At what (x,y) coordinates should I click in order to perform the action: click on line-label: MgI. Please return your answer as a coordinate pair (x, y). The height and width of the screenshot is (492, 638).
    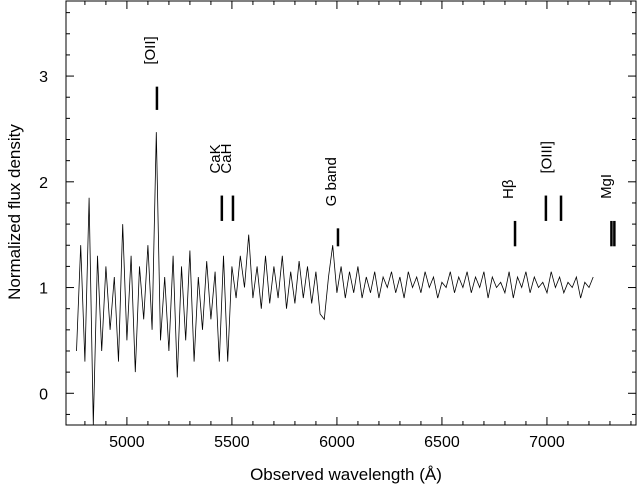
    Looking at the image, I should click on (606, 186).